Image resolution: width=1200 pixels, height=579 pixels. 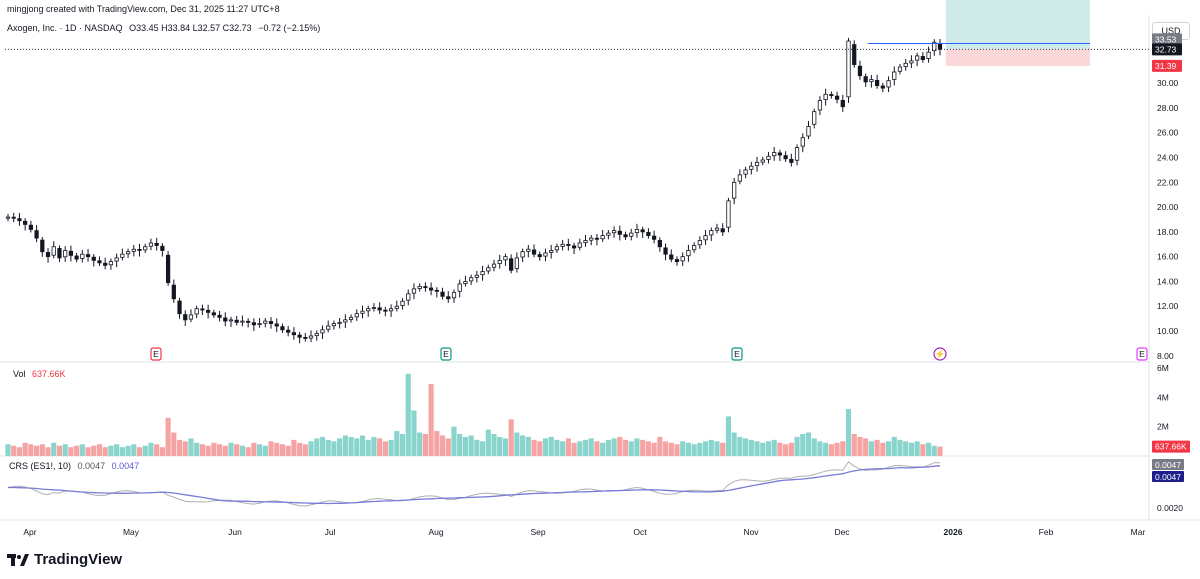 What do you see at coordinates (18, 559) in the screenshot?
I see `tradingview-logo-icon` at bounding box center [18, 559].